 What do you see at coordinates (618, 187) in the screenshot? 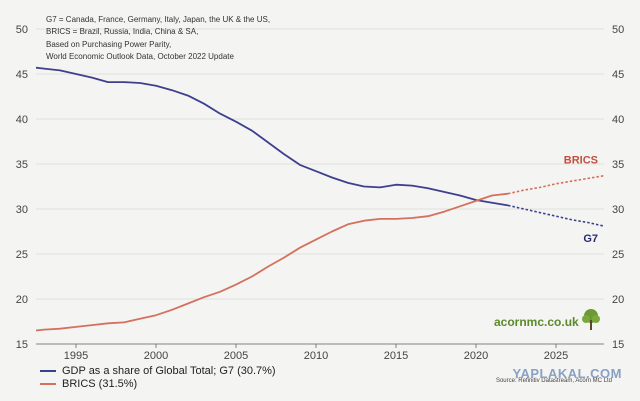
I see `y-axis-right: 15 20 25 30 35 40 45 50` at bounding box center [618, 187].